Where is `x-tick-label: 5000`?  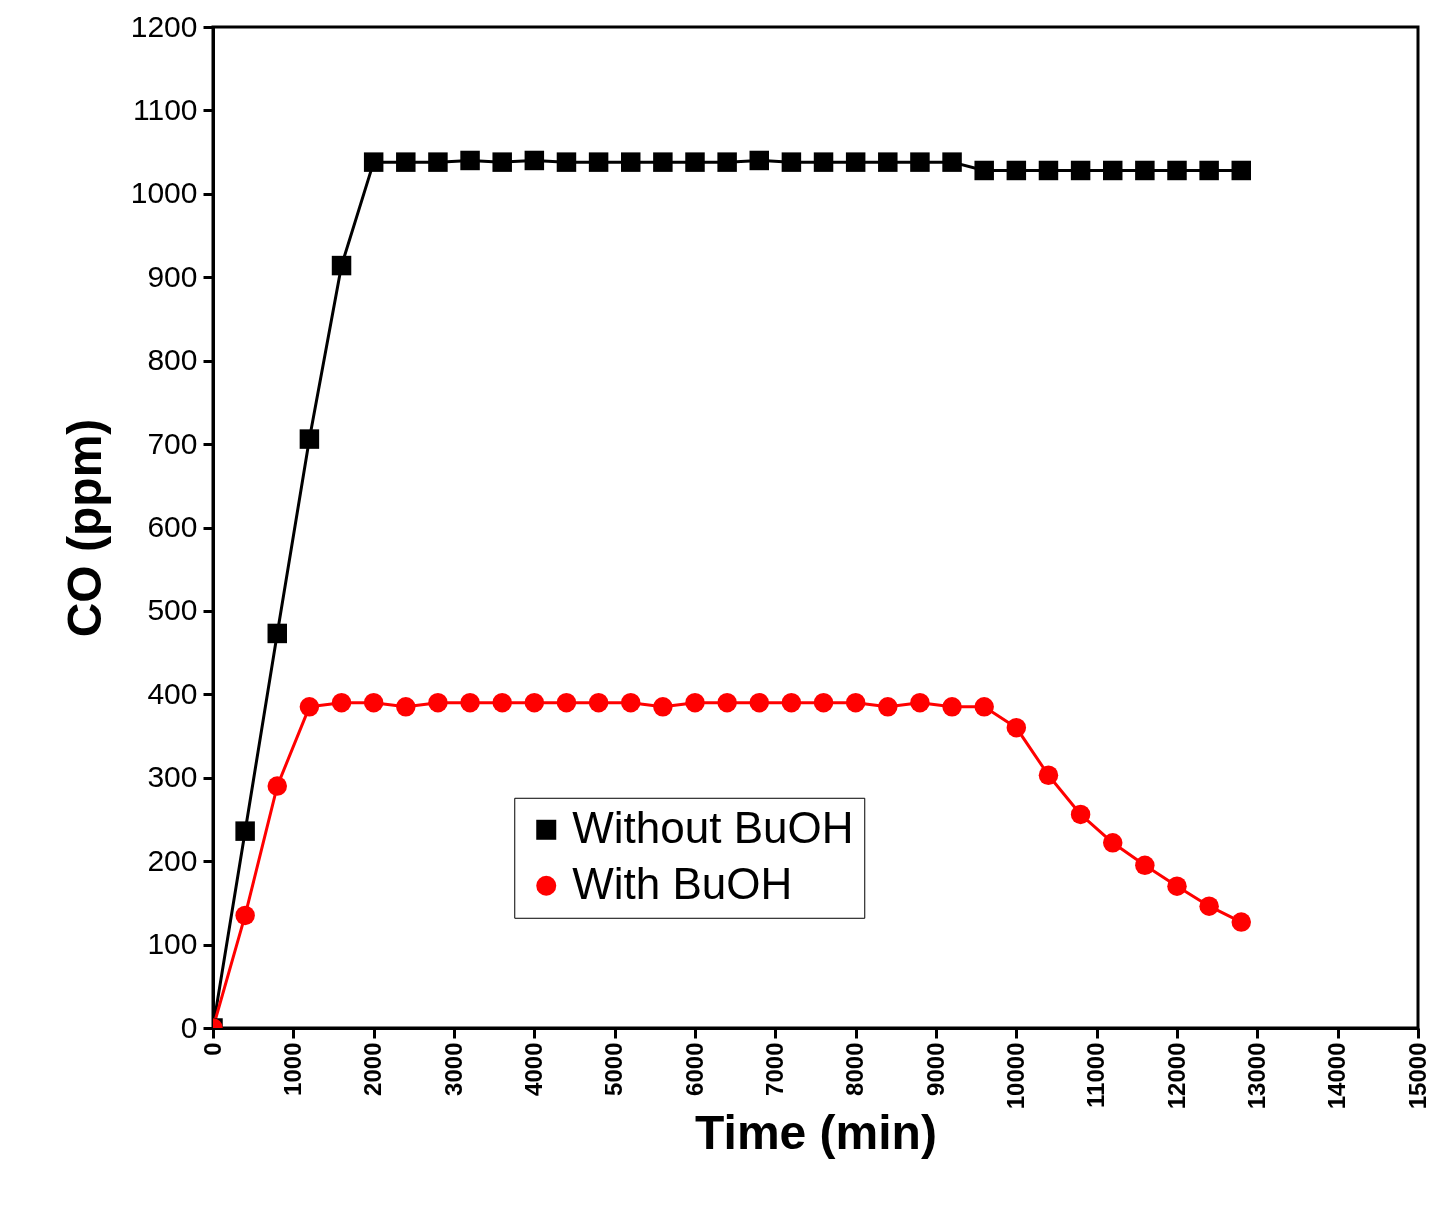 x-tick-label: 5000 is located at coordinates (614, 1069).